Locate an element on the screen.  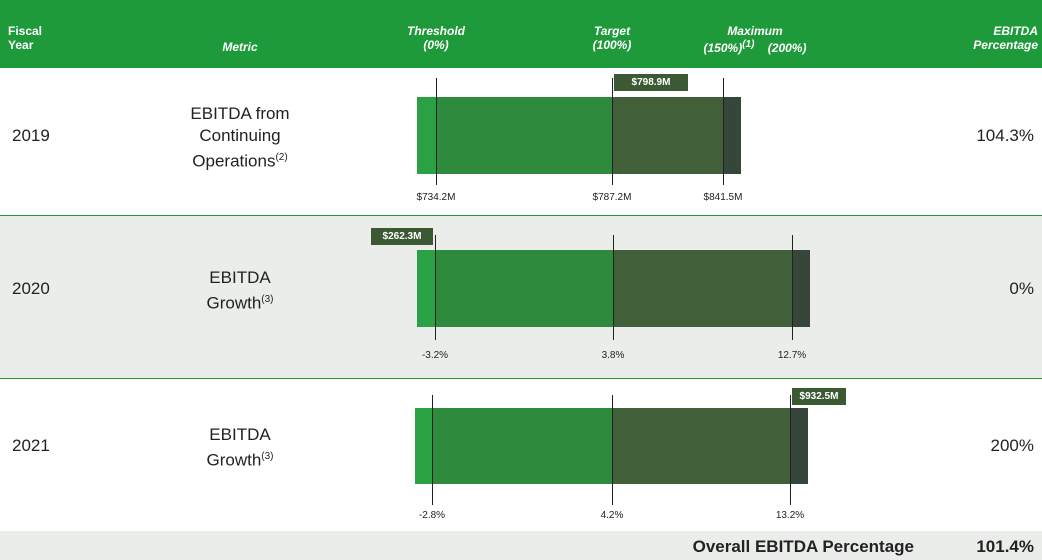
header-text: (0%) is located at coordinates (436, 45).